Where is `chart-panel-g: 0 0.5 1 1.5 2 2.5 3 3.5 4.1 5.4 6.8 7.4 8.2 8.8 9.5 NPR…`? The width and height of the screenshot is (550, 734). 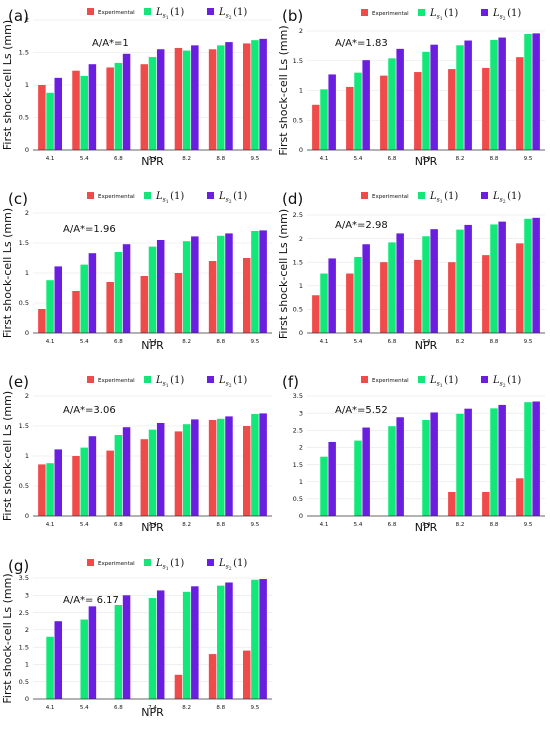 chart-panel-g: 0 0.5 1 1.5 2 2.5 3 3.5 4.1 5.4 6.8 7.4 8.2 8.8 9.5 NPR… is located at coordinates (136, 638).